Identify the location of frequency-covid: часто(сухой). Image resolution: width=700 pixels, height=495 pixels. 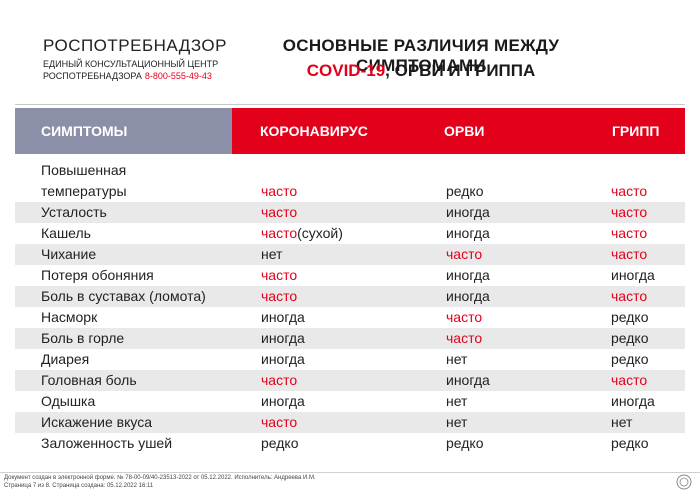
(302, 233).